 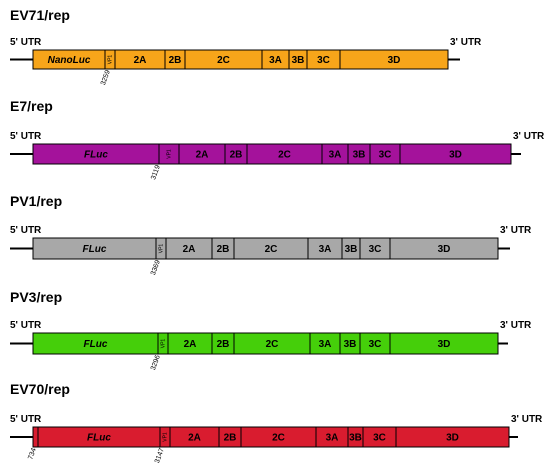 What do you see at coordinates (69, 60) in the screenshot?
I see `reporter-label: NanoLuc` at bounding box center [69, 60].